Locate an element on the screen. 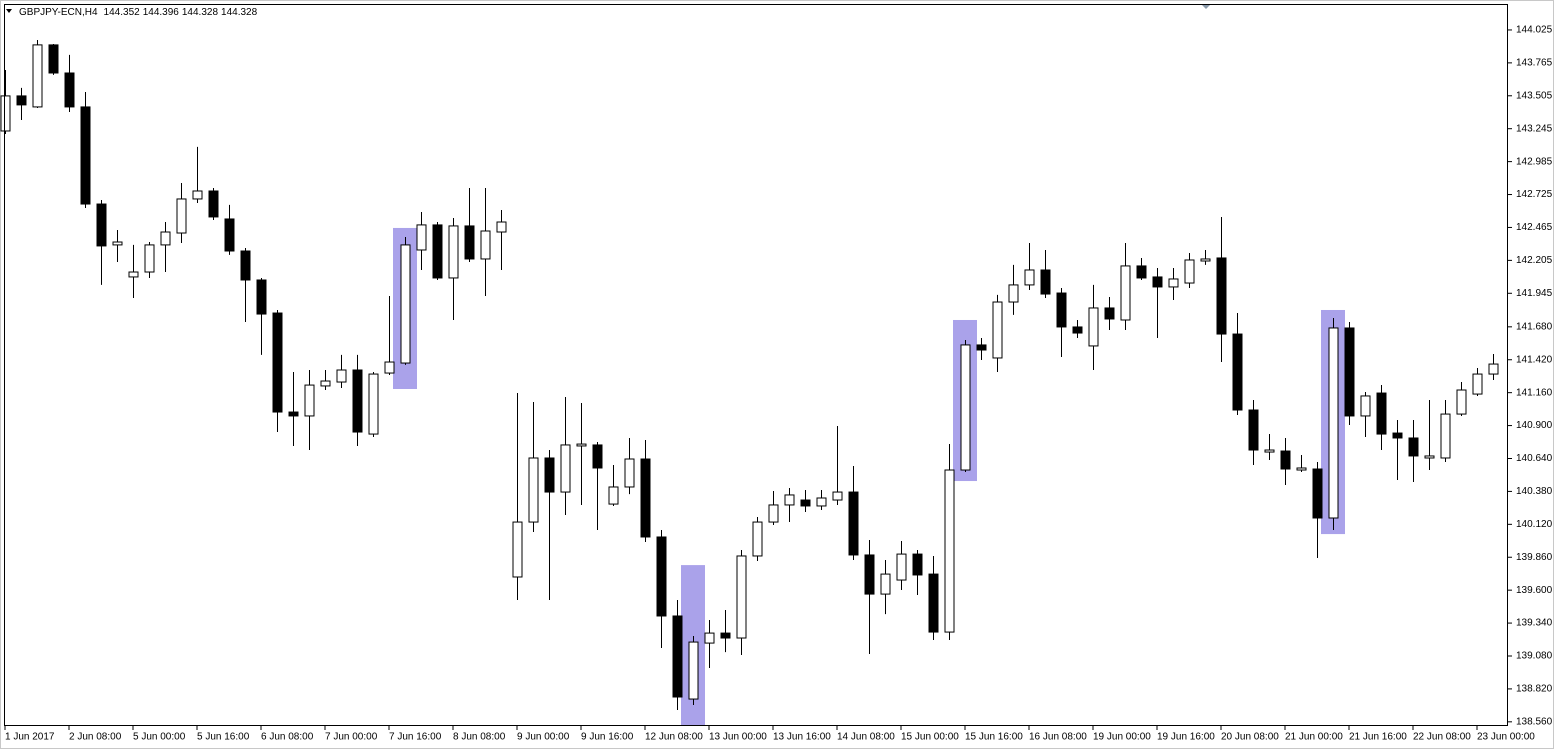  x-tick-label: 19 Jun 00:00 is located at coordinates (1122, 737).